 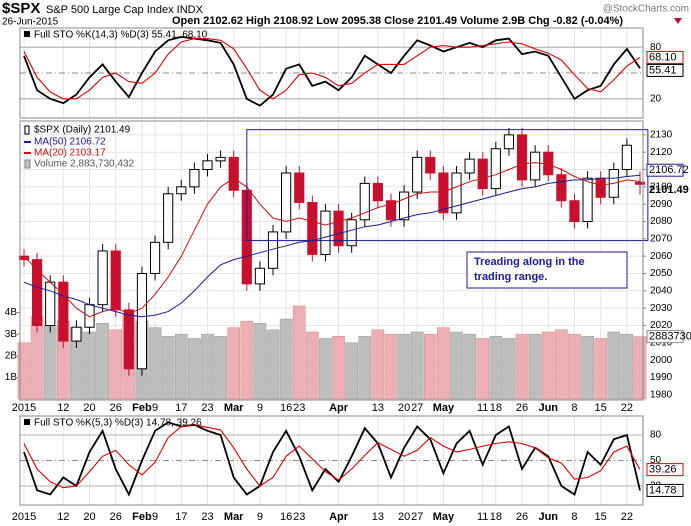 What do you see at coordinates (661, 204) in the screenshot?
I see `y-tick-label: 2090` at bounding box center [661, 204].